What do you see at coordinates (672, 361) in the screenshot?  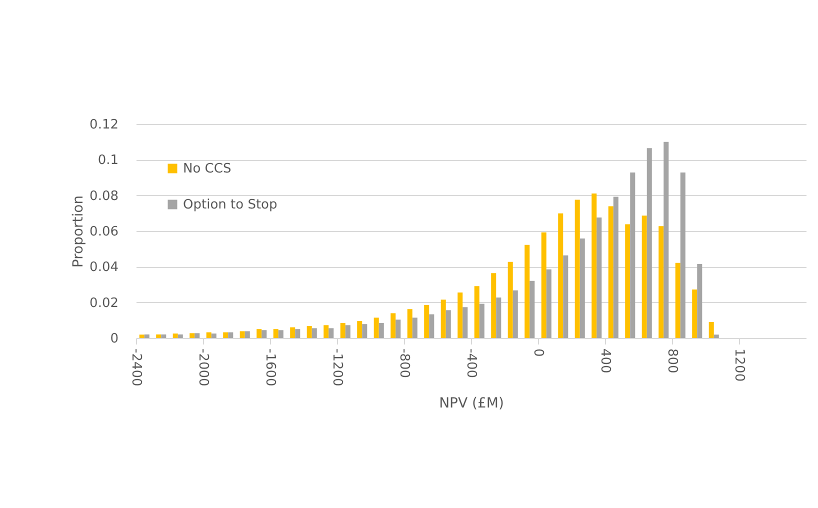 I see `x-tick-label: 800` at bounding box center [672, 361].